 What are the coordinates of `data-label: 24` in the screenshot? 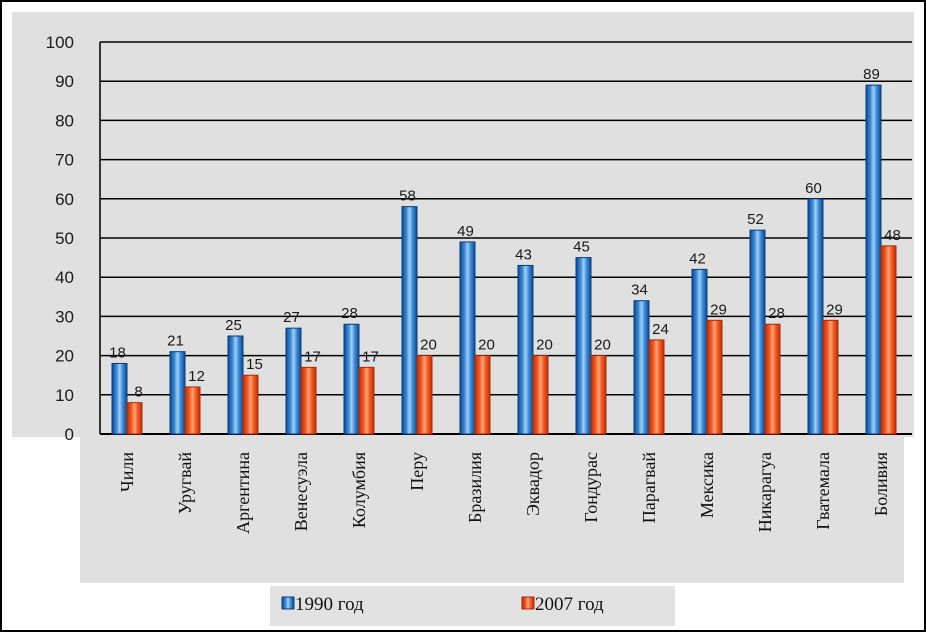 It's located at (660, 329).